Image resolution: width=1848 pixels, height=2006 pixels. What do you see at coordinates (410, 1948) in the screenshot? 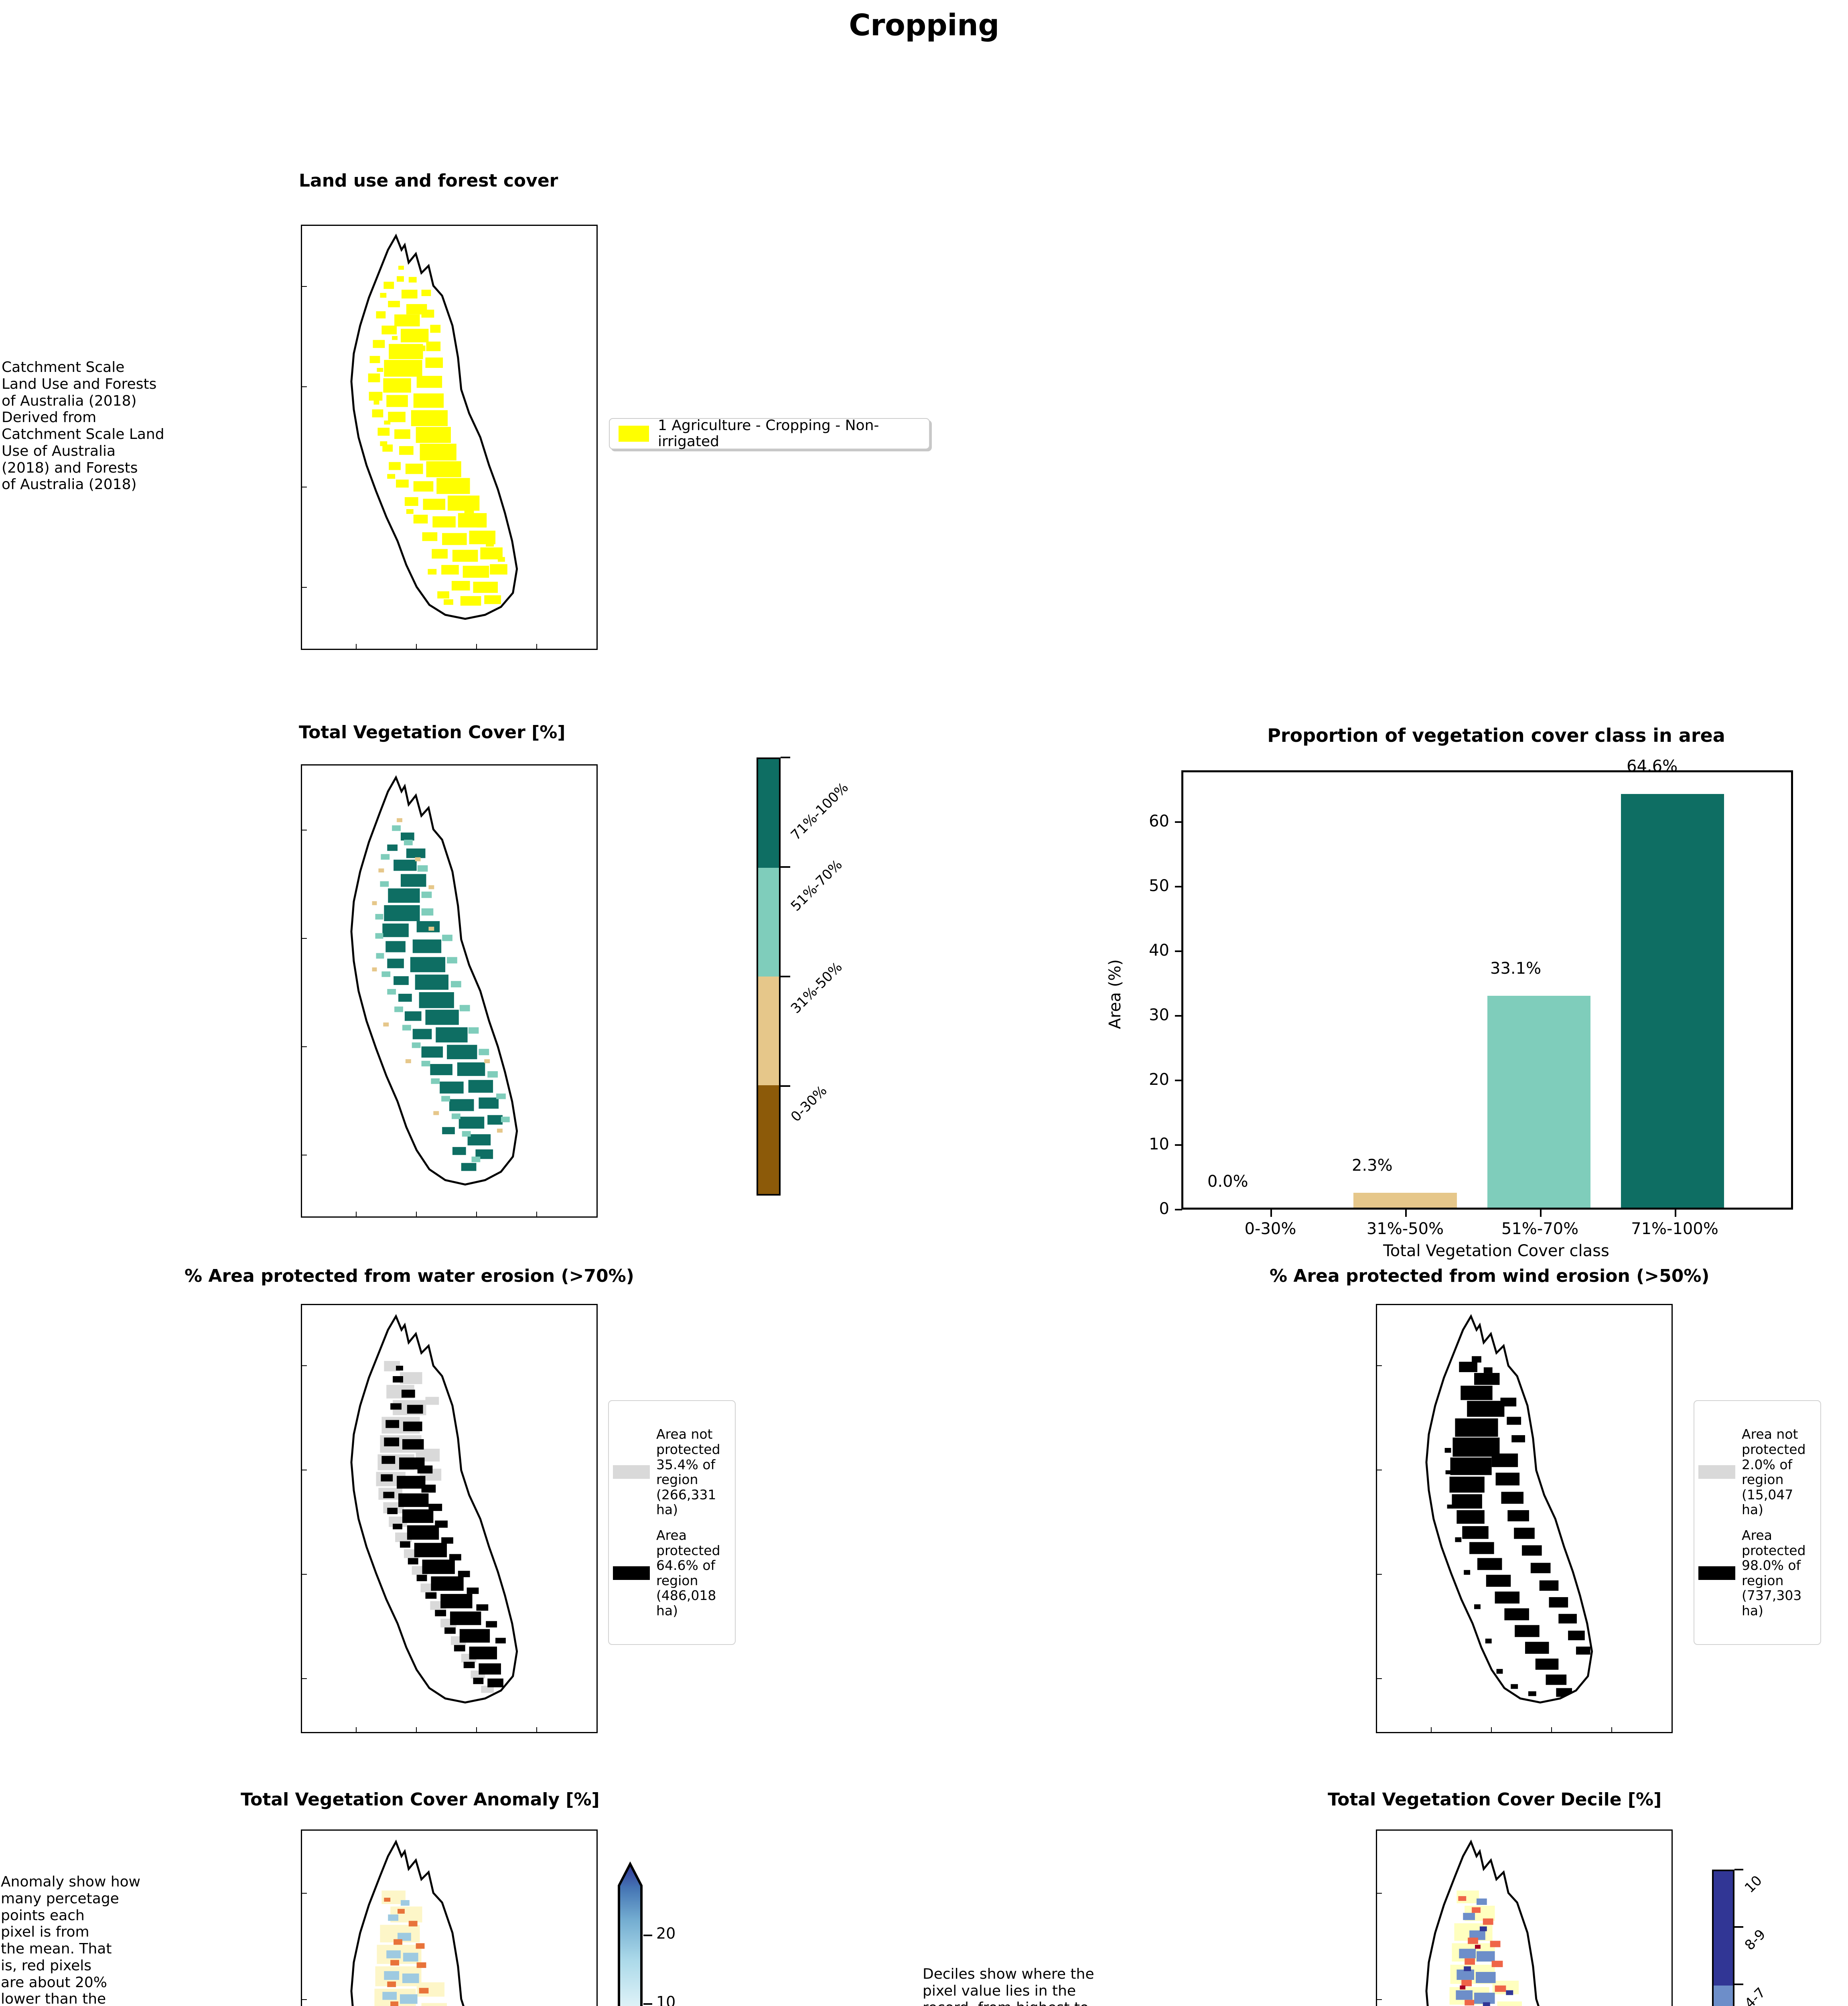
I see `anomaly-pixels` at bounding box center [410, 1948].